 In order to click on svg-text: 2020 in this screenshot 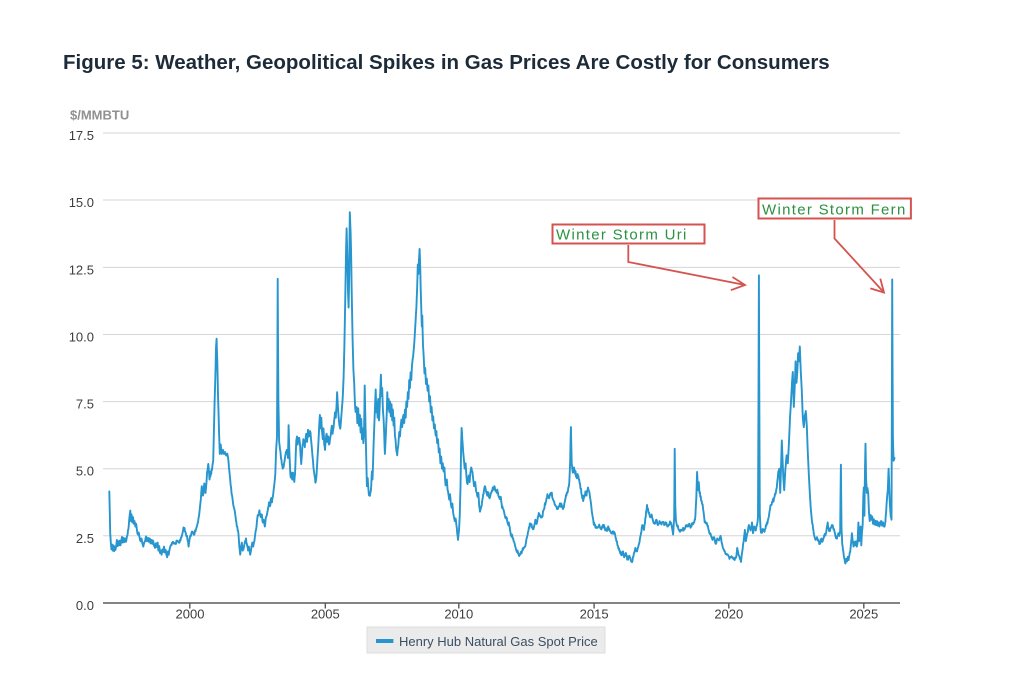, I will do `click(728, 614)`.